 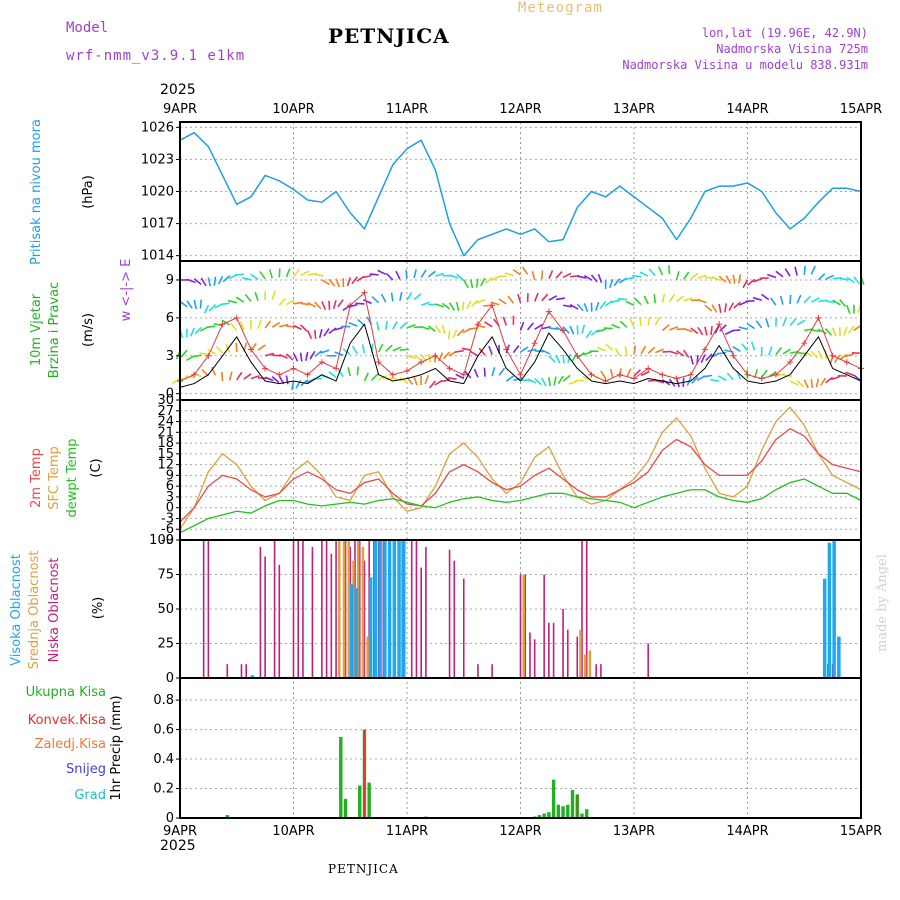 I want to click on y-tick-label: 6, so click(x=170, y=486).